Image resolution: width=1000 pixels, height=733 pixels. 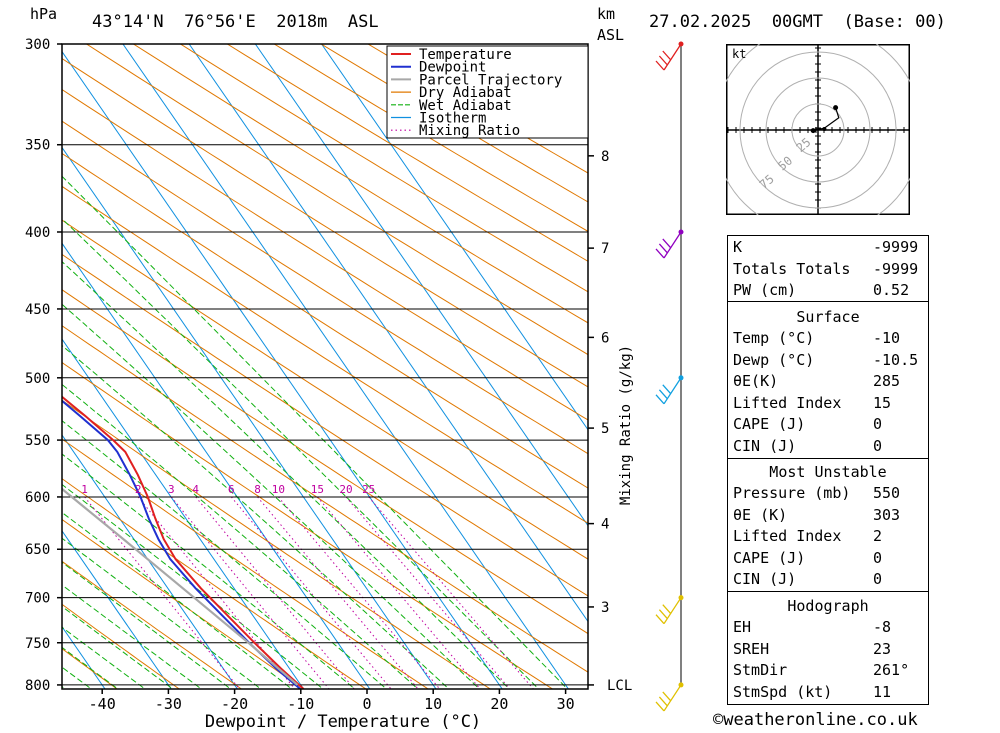 I want to click on height-km-label: 7, so click(x=605, y=249).